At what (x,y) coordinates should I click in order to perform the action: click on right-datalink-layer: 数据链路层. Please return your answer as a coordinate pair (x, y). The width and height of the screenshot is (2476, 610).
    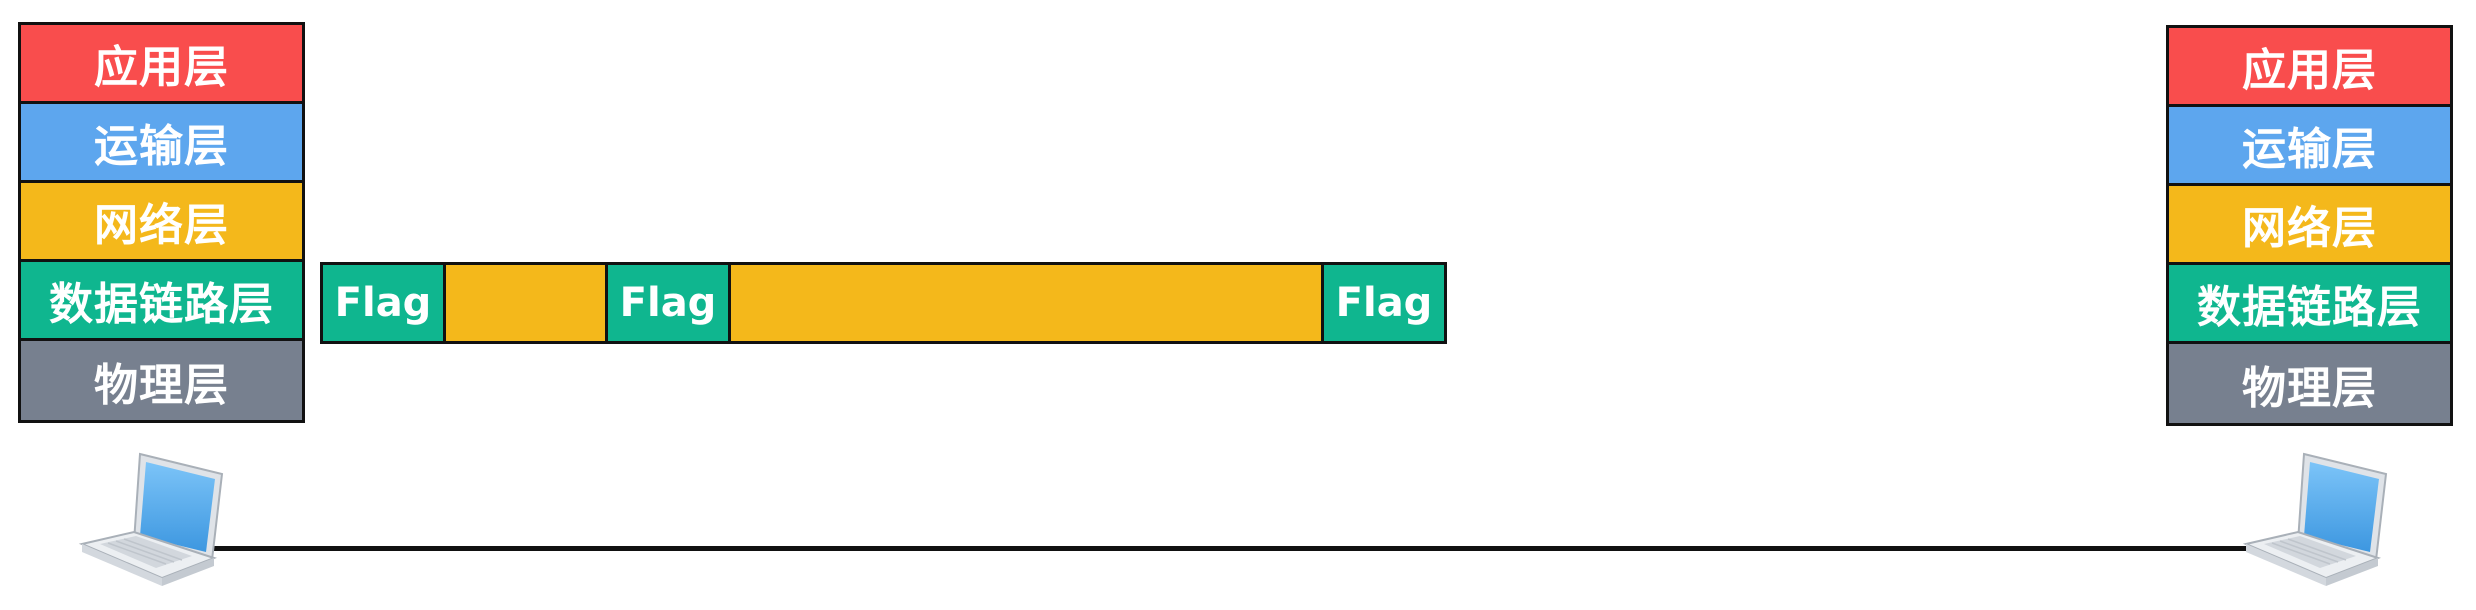
    Looking at the image, I should click on (2309, 304).